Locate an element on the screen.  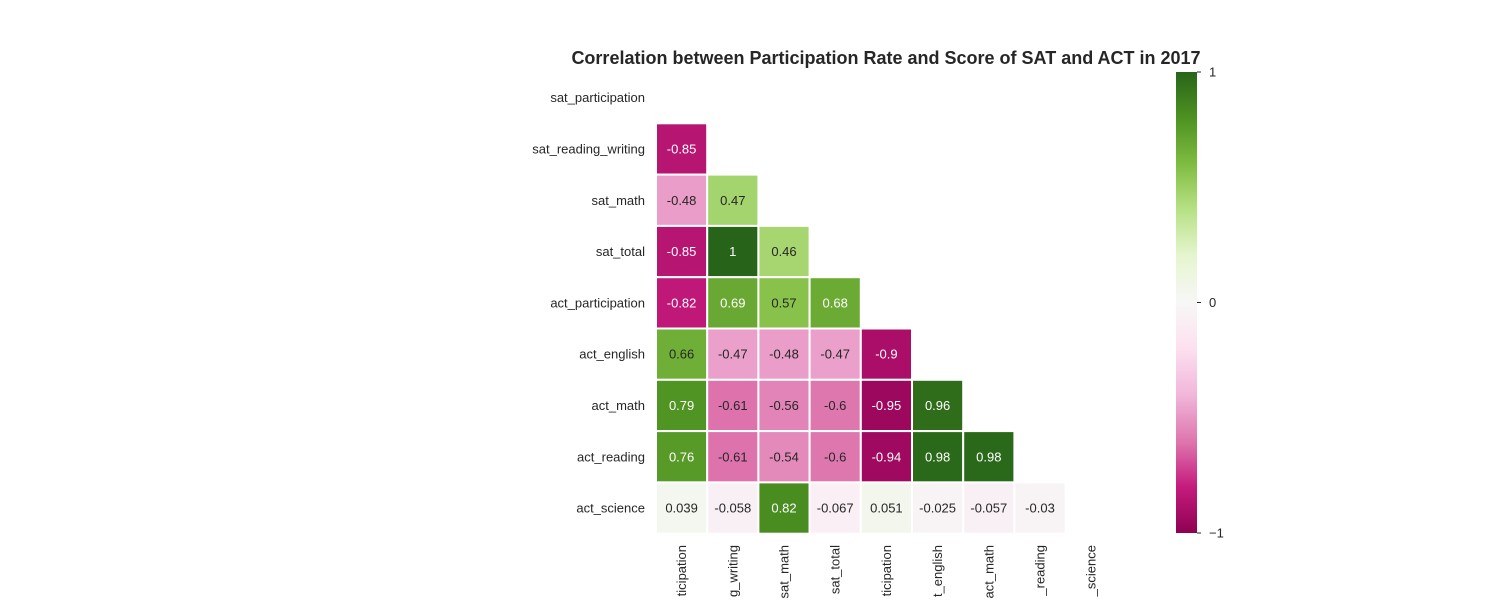
cell-value-label: 0.46 is located at coordinates (783, 251).